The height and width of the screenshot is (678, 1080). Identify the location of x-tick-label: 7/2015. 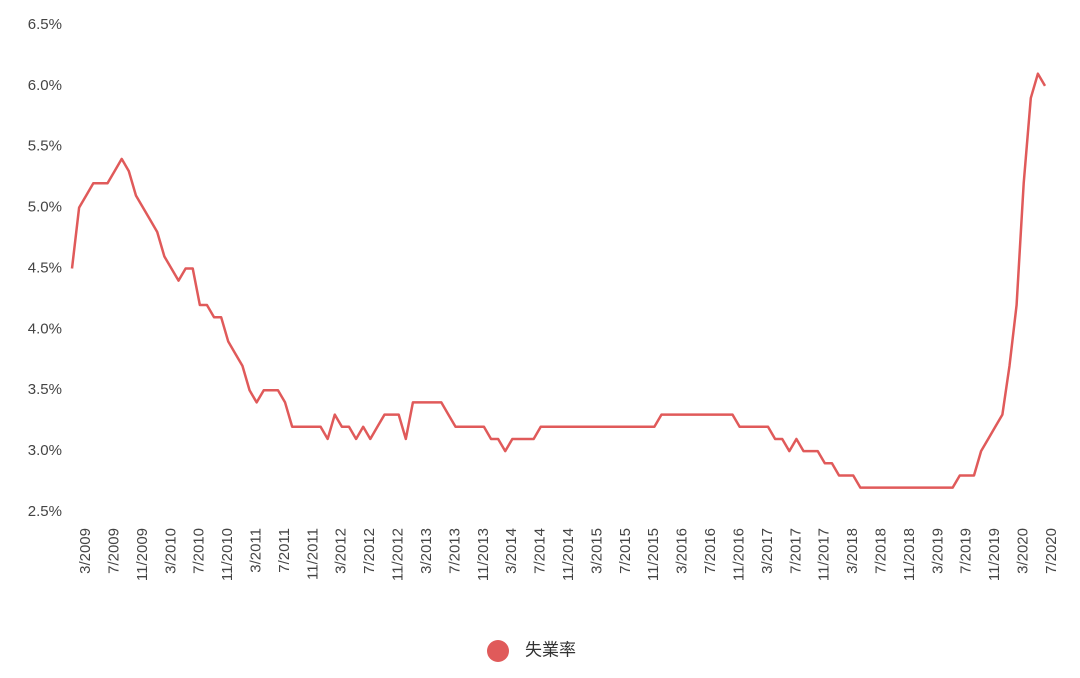
(625, 551).